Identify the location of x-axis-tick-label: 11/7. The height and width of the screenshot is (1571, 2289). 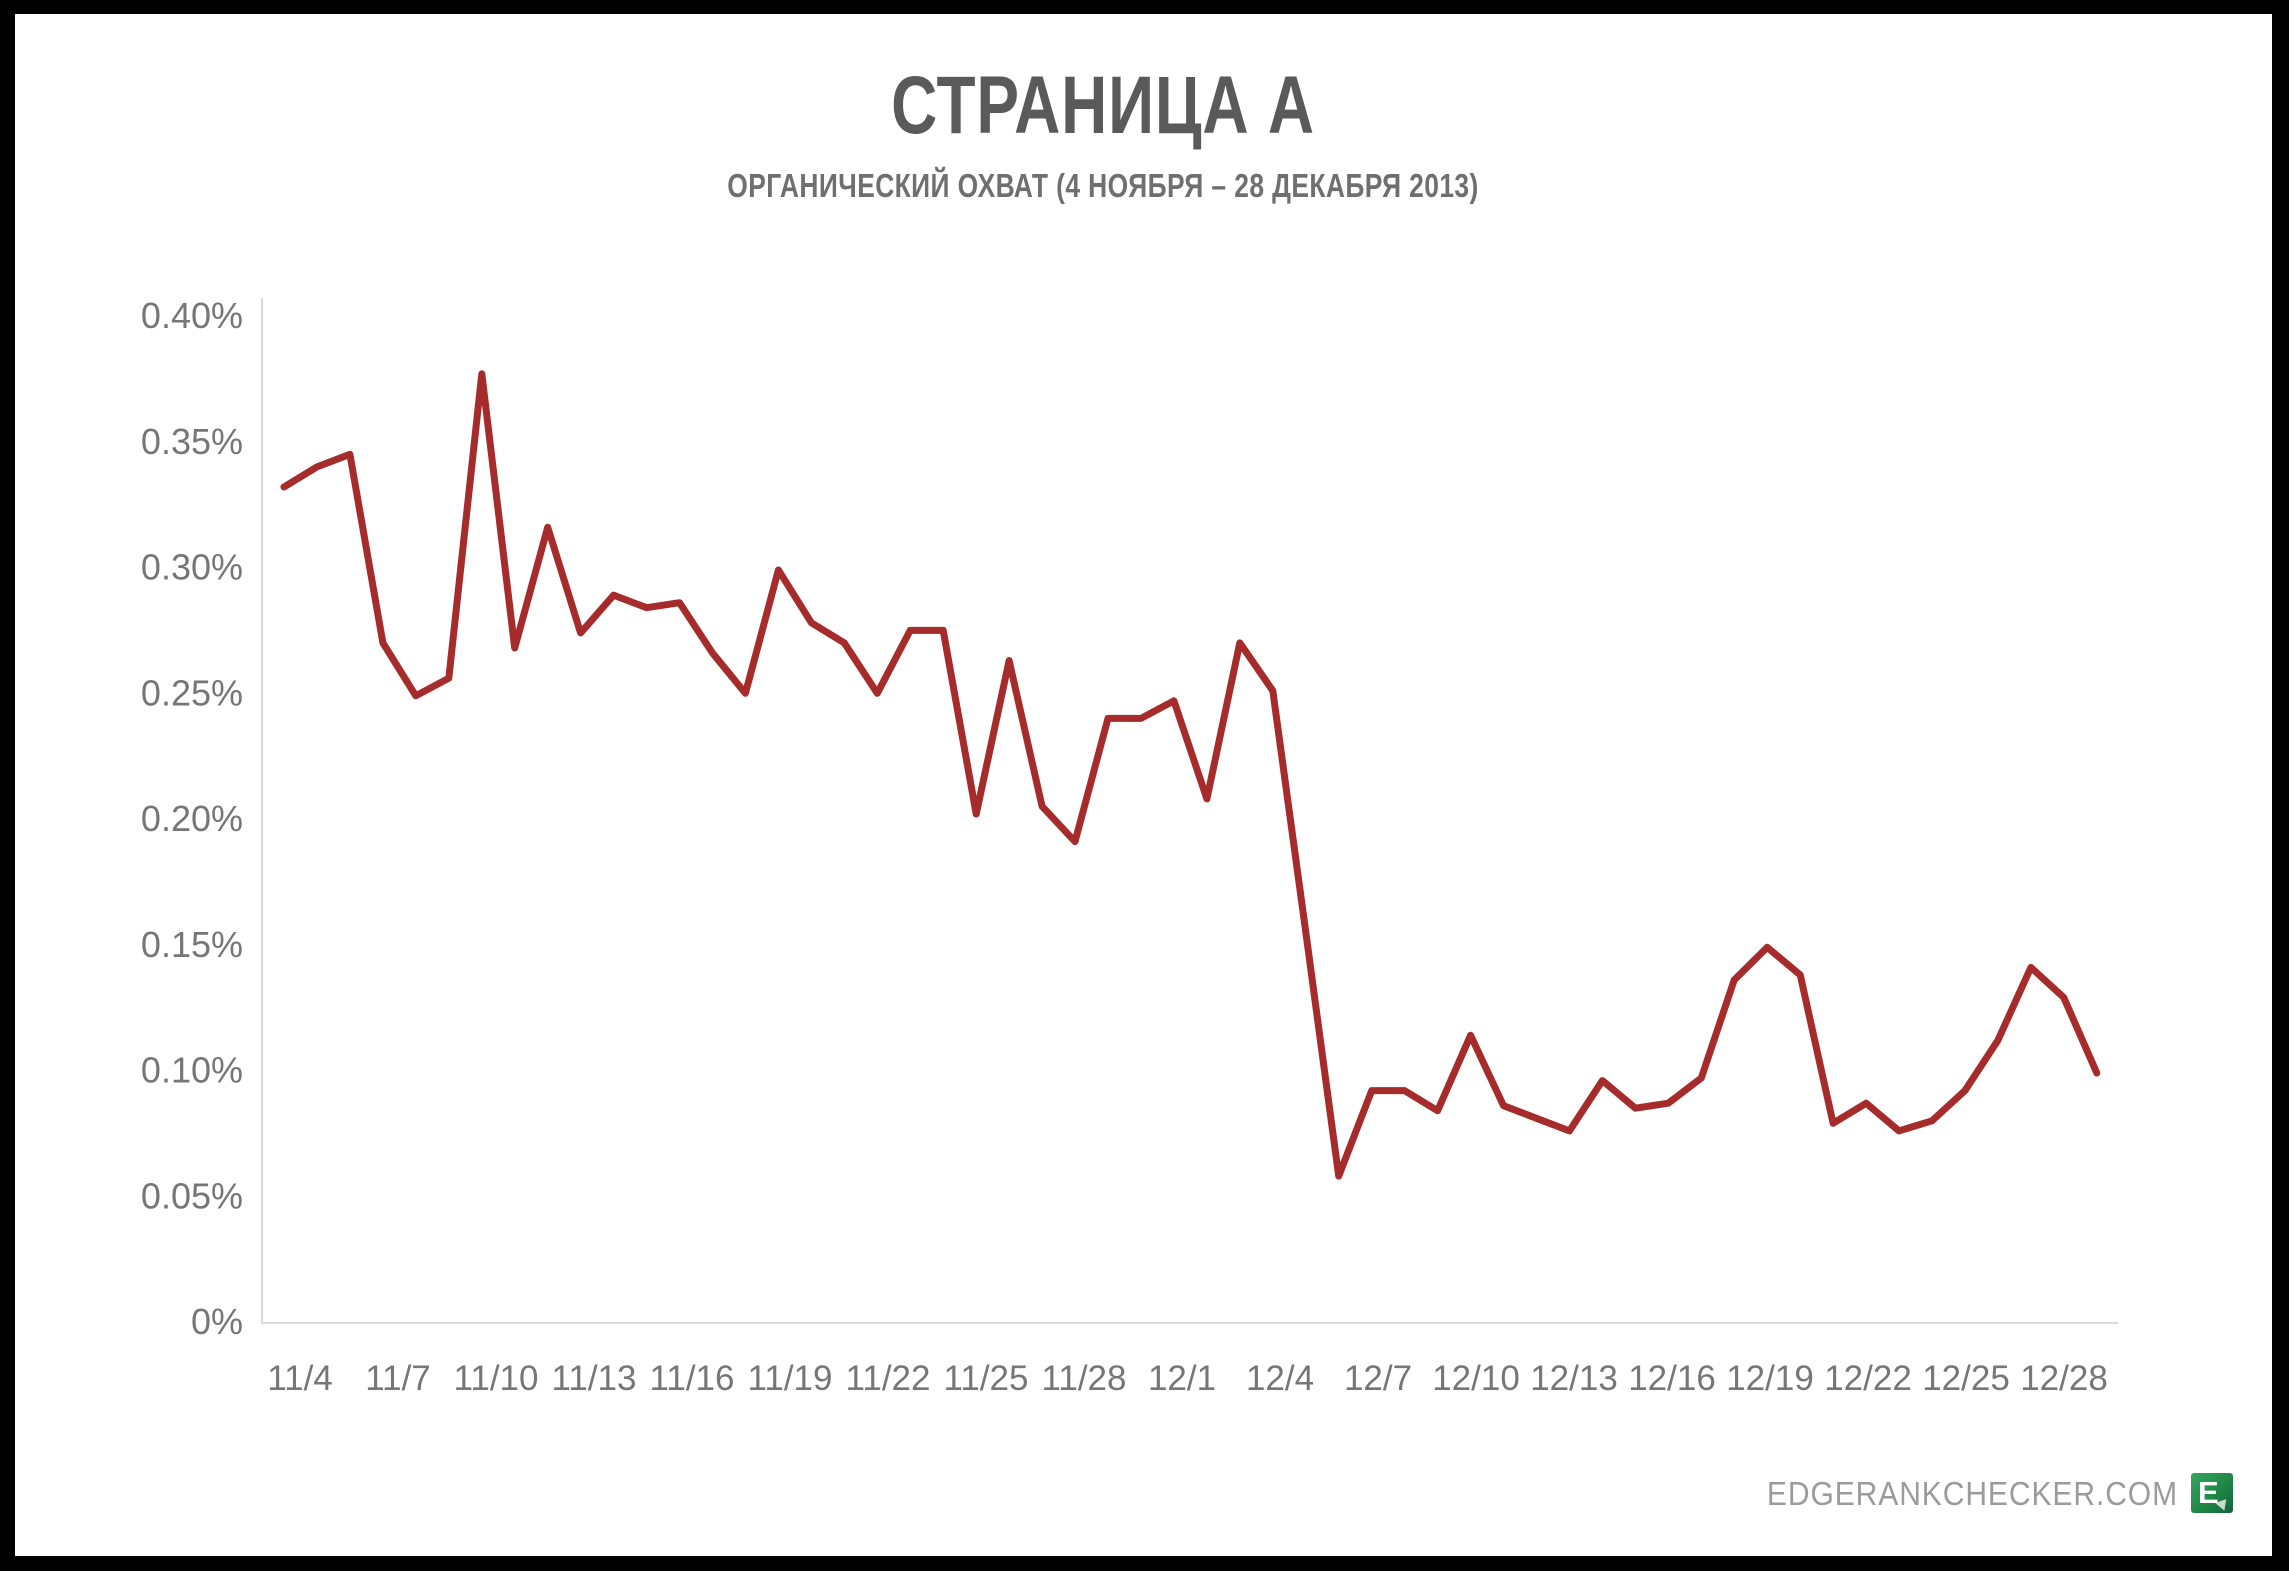
(398, 1378).